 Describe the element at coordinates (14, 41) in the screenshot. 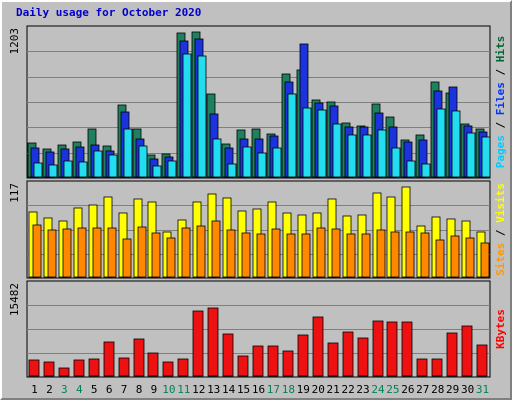

I see `ymax-label-top: 1203` at that location.